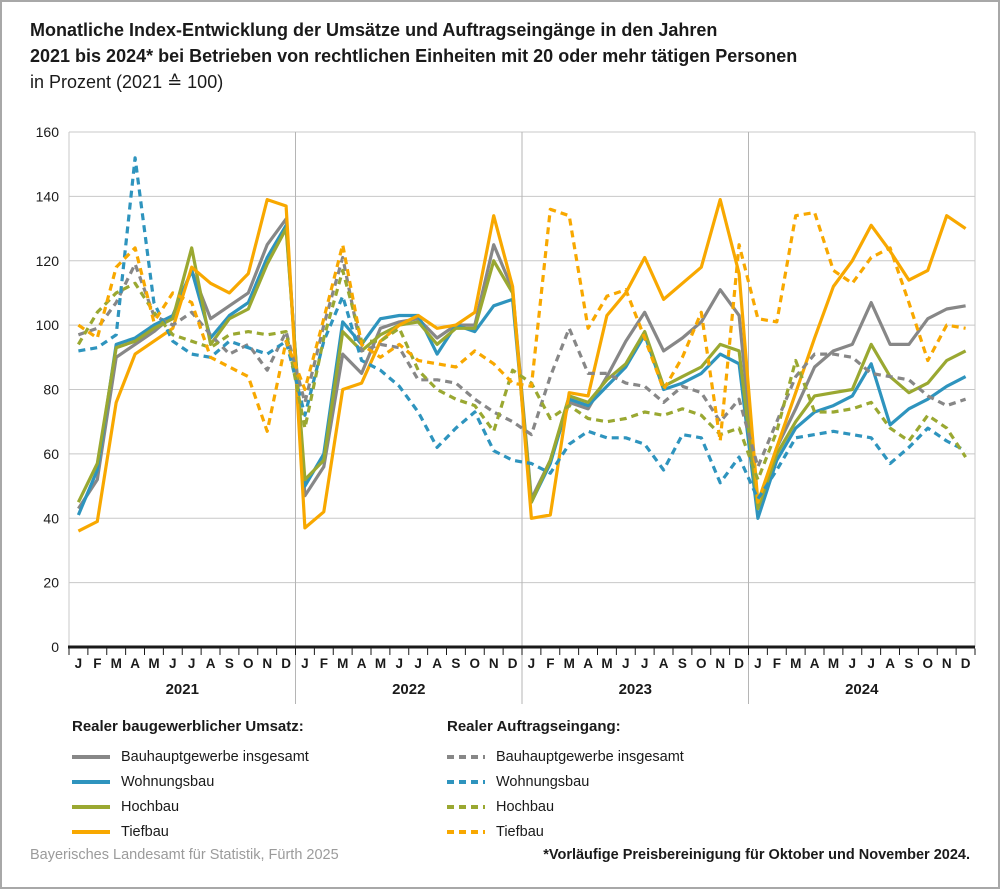 This screenshot has width=1000, height=889. What do you see at coordinates (51, 583) in the screenshot?
I see `y-axis-label-20: 20` at bounding box center [51, 583].